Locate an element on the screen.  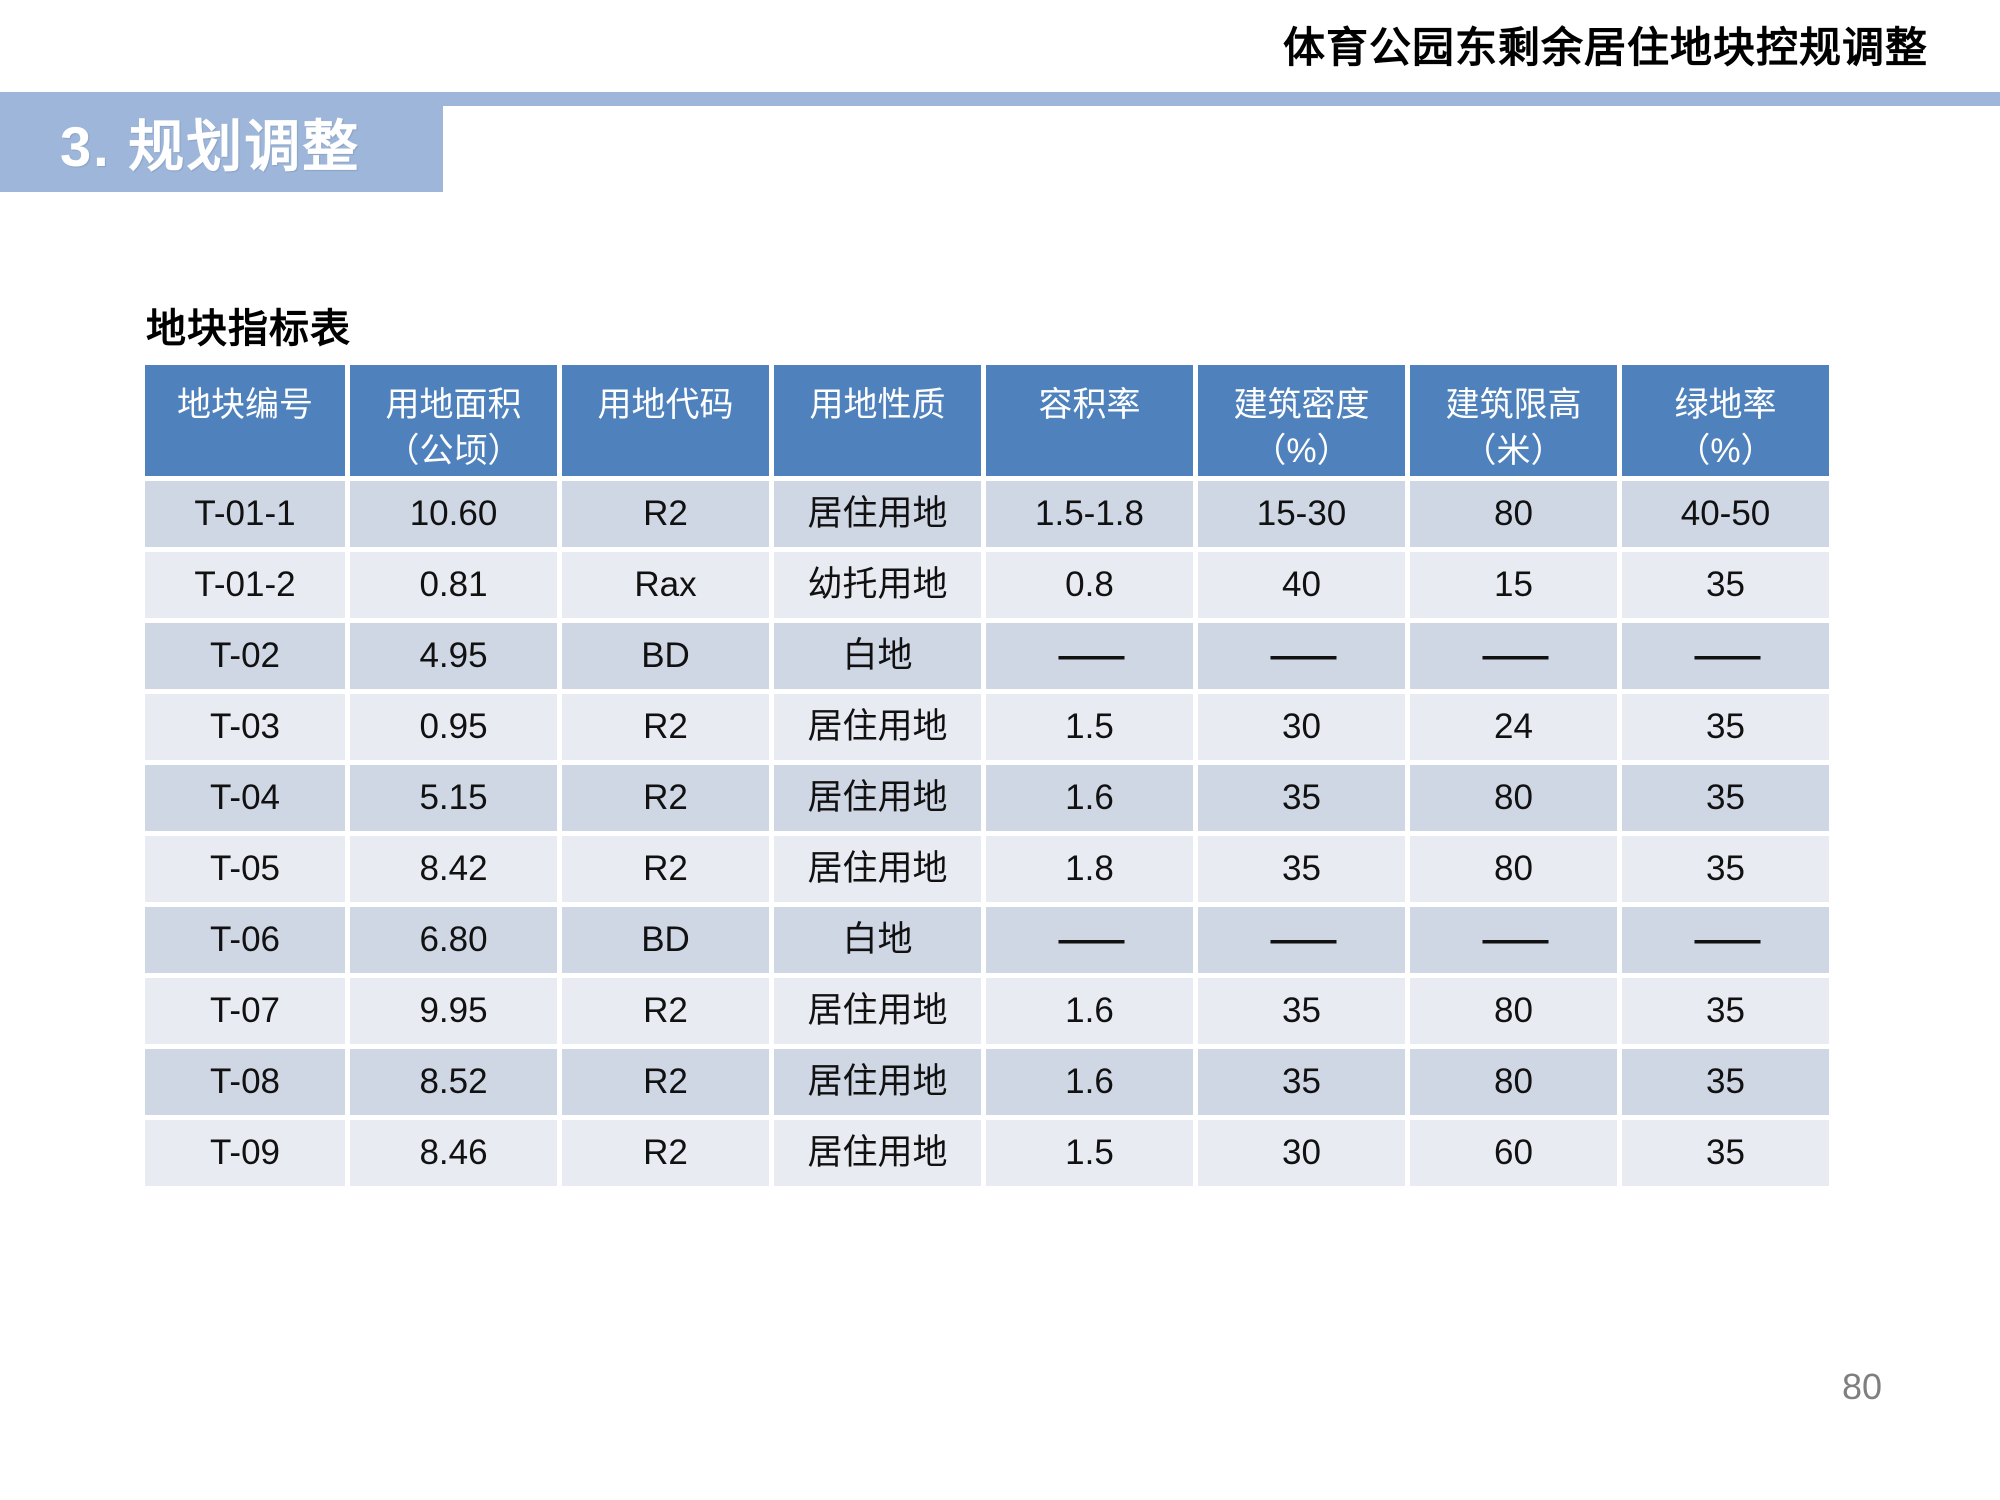
page-number: 80 is located at coordinates (1861, 1386).